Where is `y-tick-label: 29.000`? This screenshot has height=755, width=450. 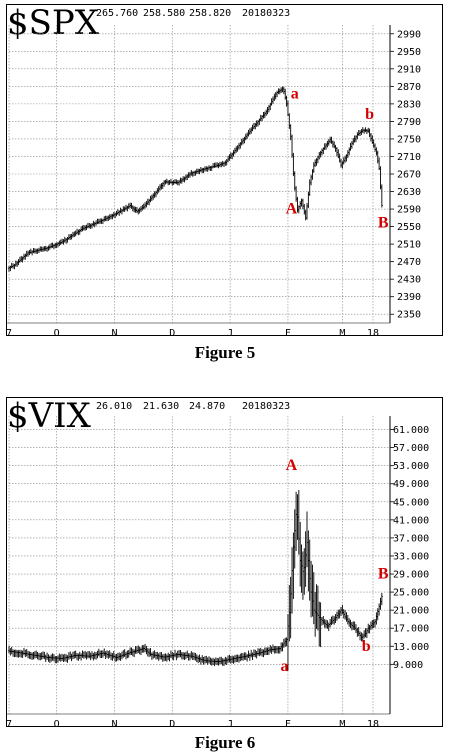
y-tick-label: 29.000 is located at coordinates (411, 575).